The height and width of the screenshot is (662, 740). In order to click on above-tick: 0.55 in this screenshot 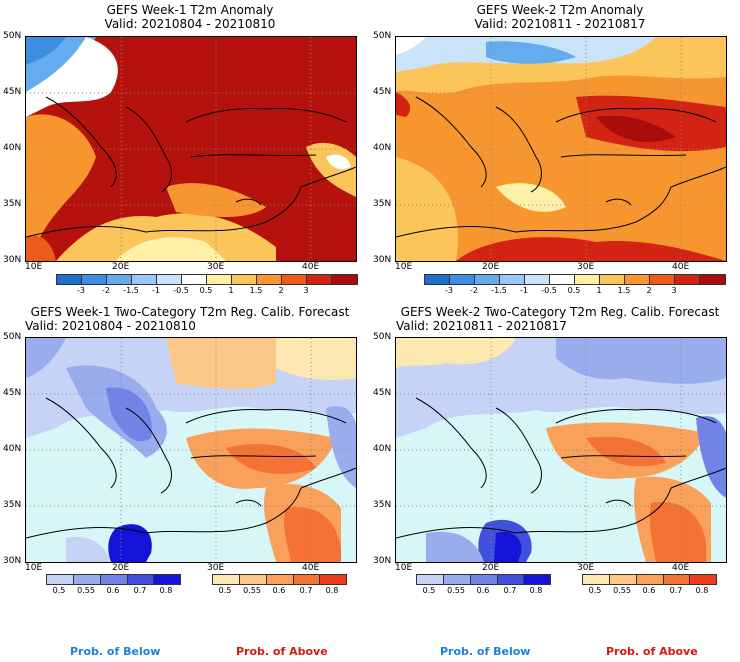, I will do `click(622, 590)`.